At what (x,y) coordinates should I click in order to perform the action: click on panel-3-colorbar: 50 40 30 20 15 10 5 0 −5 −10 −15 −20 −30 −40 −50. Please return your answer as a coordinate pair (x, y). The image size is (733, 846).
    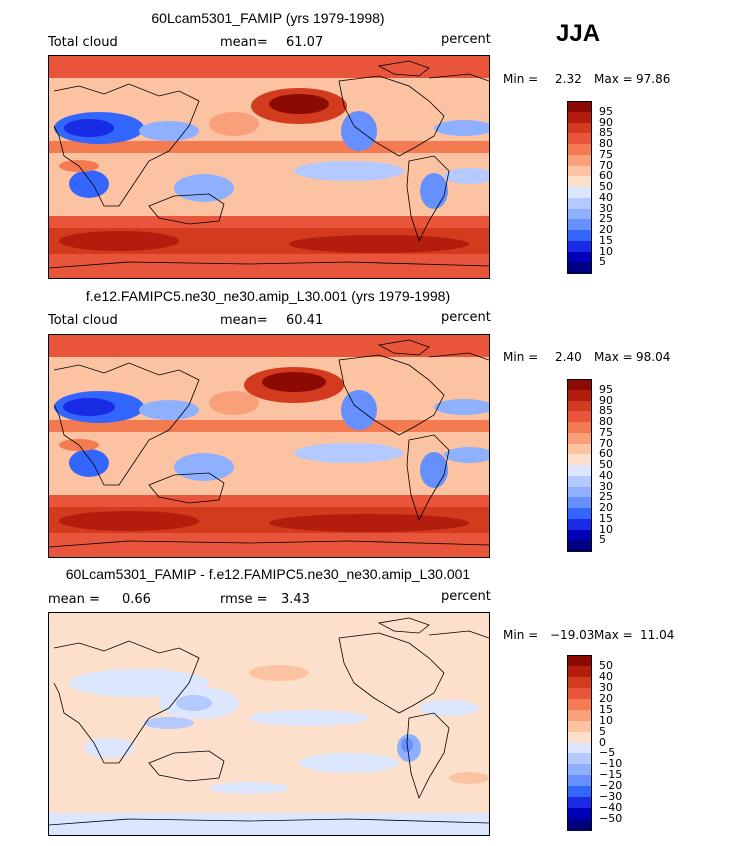
    Looking at the image, I should click on (597, 743).